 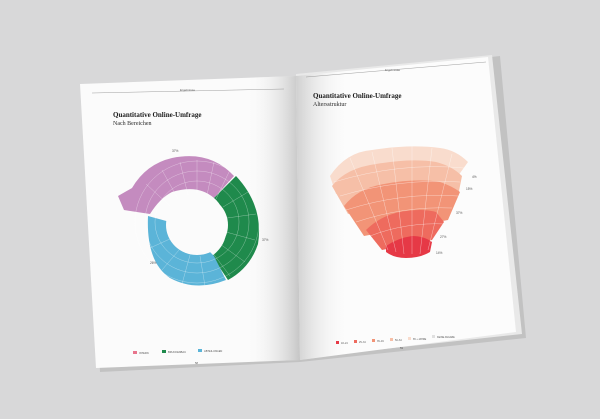 I want to click on right-header-rule, so click(x=396, y=69).